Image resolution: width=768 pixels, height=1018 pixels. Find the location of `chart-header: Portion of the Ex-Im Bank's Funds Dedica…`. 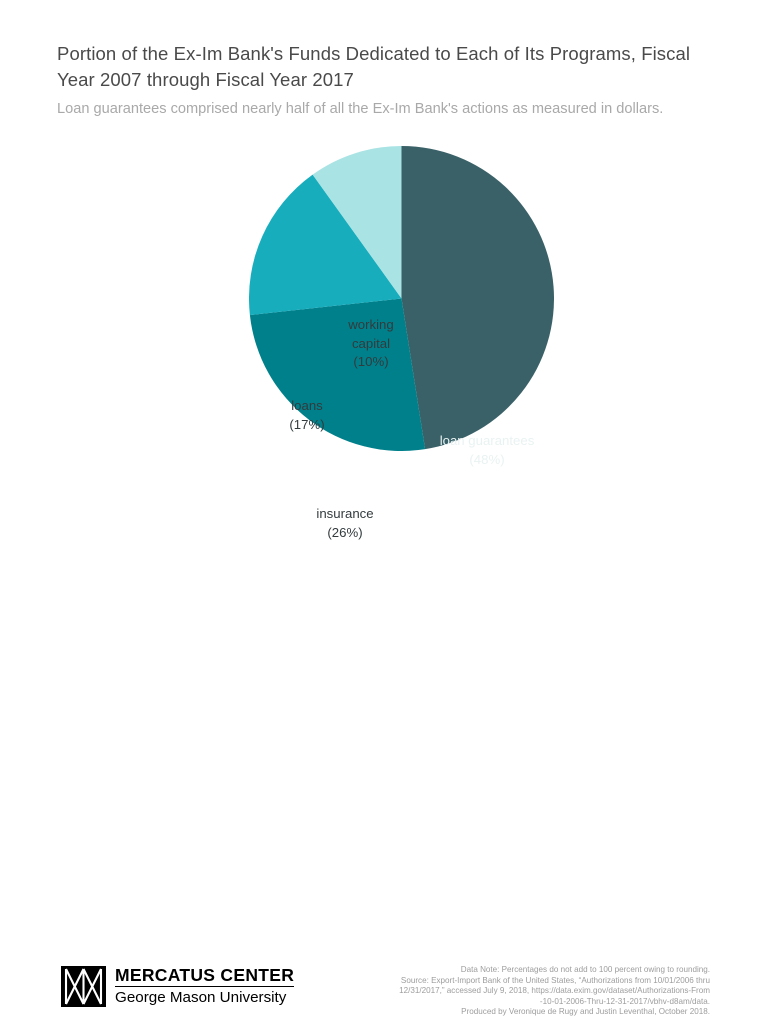

chart-header: Portion of the Ex-Im Bank's Funds Dedica… is located at coordinates (387, 80).